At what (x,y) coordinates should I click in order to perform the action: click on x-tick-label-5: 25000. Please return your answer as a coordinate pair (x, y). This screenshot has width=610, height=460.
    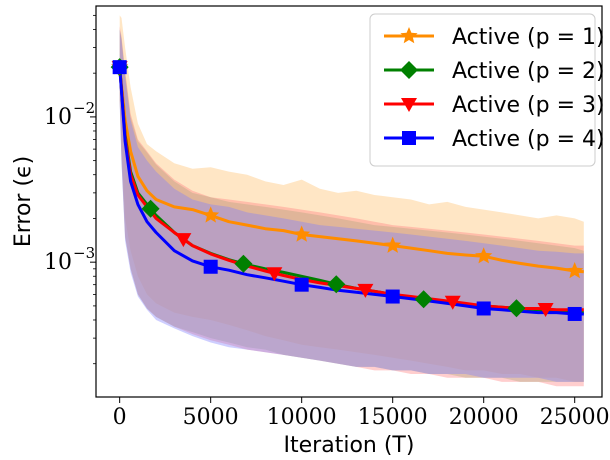
    Looking at the image, I should click on (575, 417).